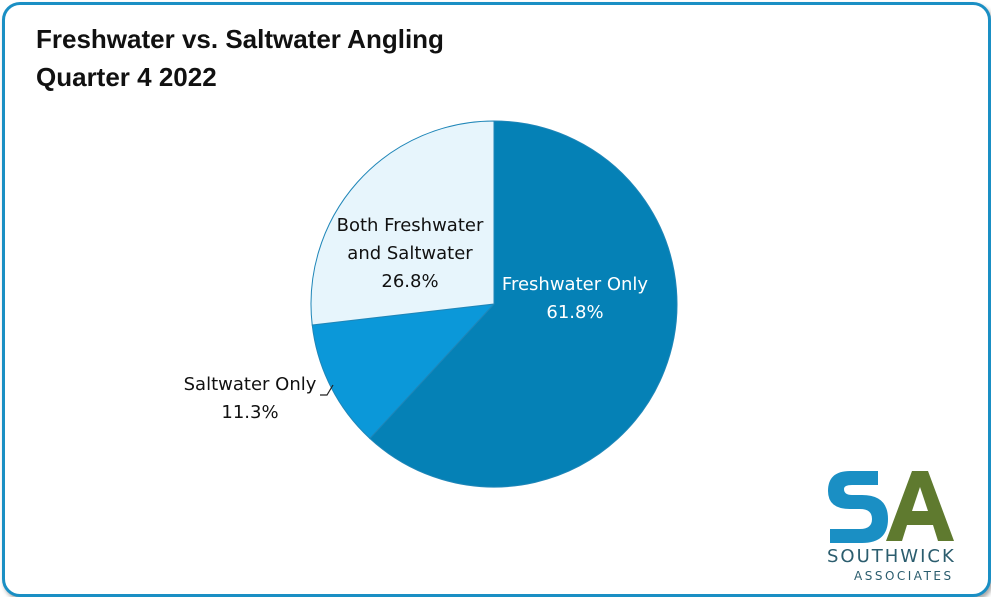 This screenshot has width=991, height=597. What do you see at coordinates (126, 77) in the screenshot?
I see `chart-title-line-2: Quarter 4 2022` at bounding box center [126, 77].